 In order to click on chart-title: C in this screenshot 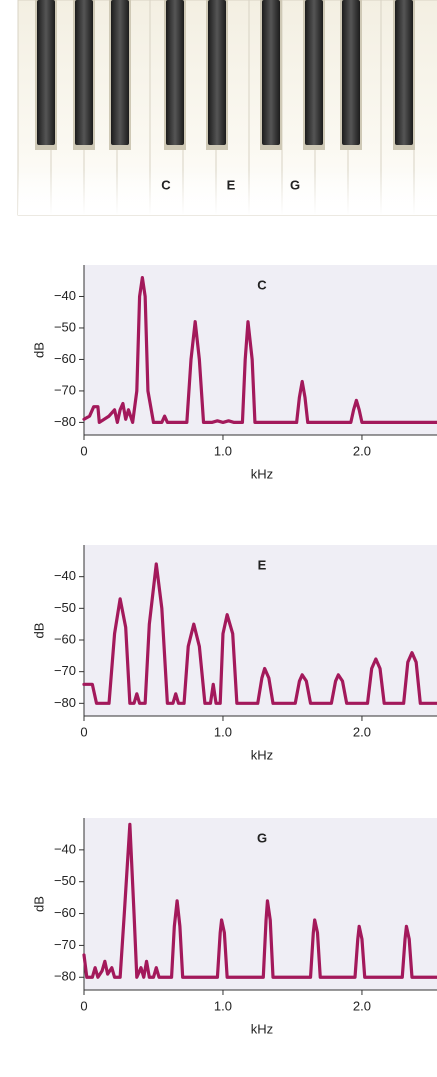, I will do `click(262, 284)`.